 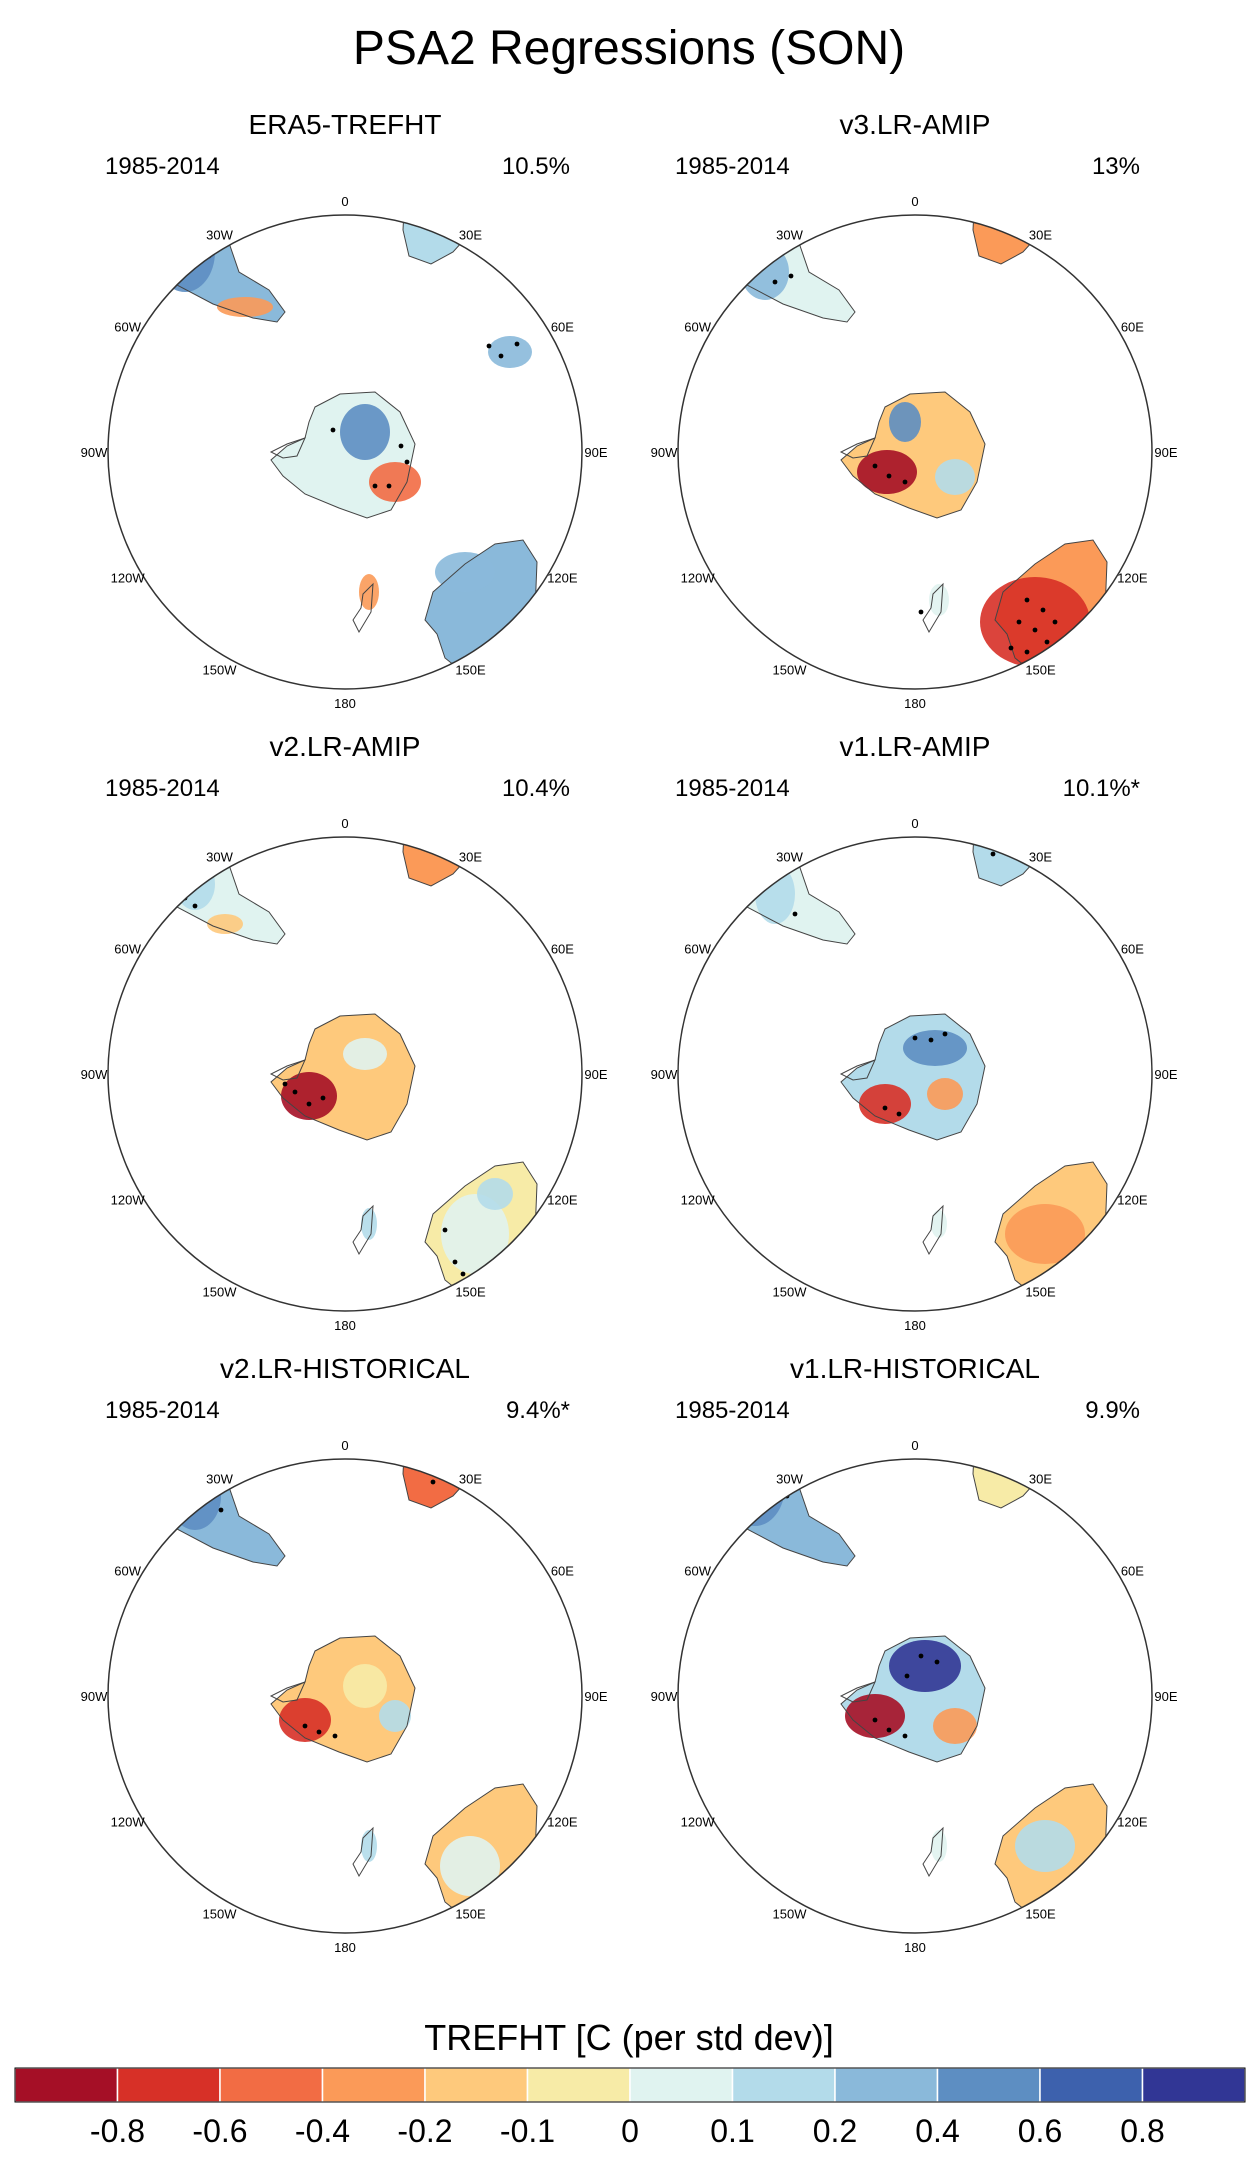 I want to click on panel-title: v2.LR-AMIP, so click(x=345, y=746).